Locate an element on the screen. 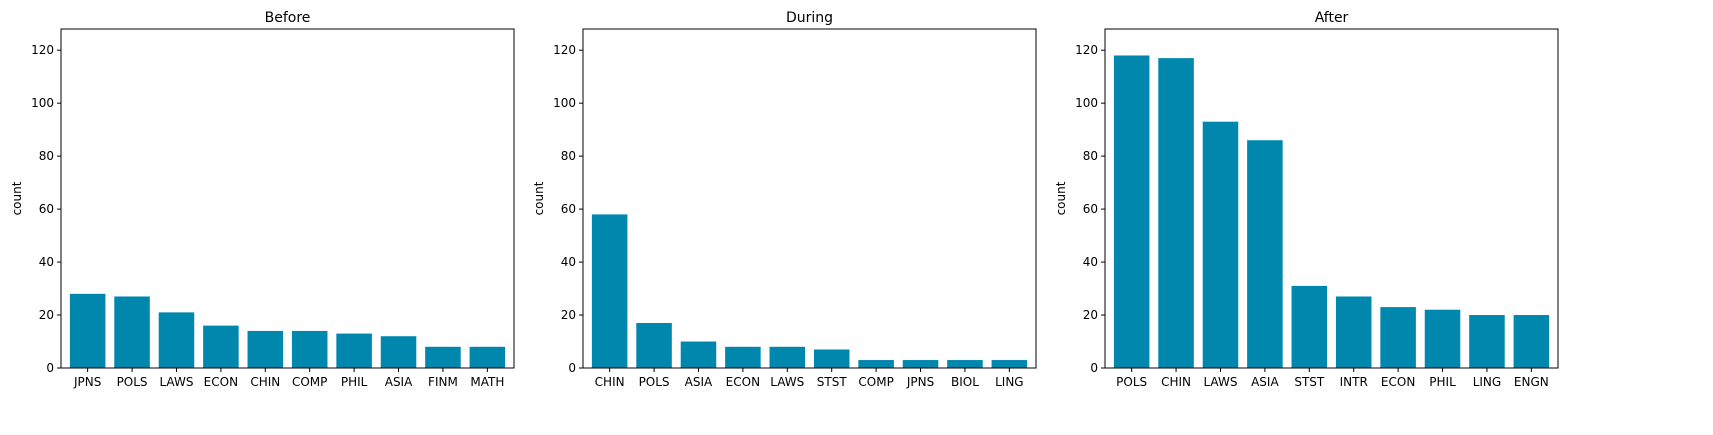  x-tick-label: ENGN is located at coordinates (1531, 382).